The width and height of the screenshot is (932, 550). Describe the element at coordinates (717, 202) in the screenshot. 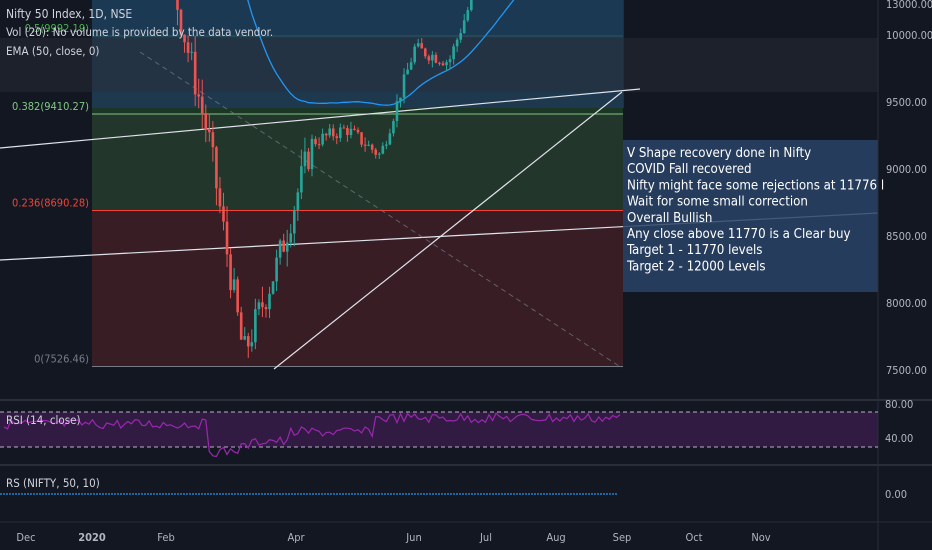

I see `annotation-line: Wait for some small correction` at that location.